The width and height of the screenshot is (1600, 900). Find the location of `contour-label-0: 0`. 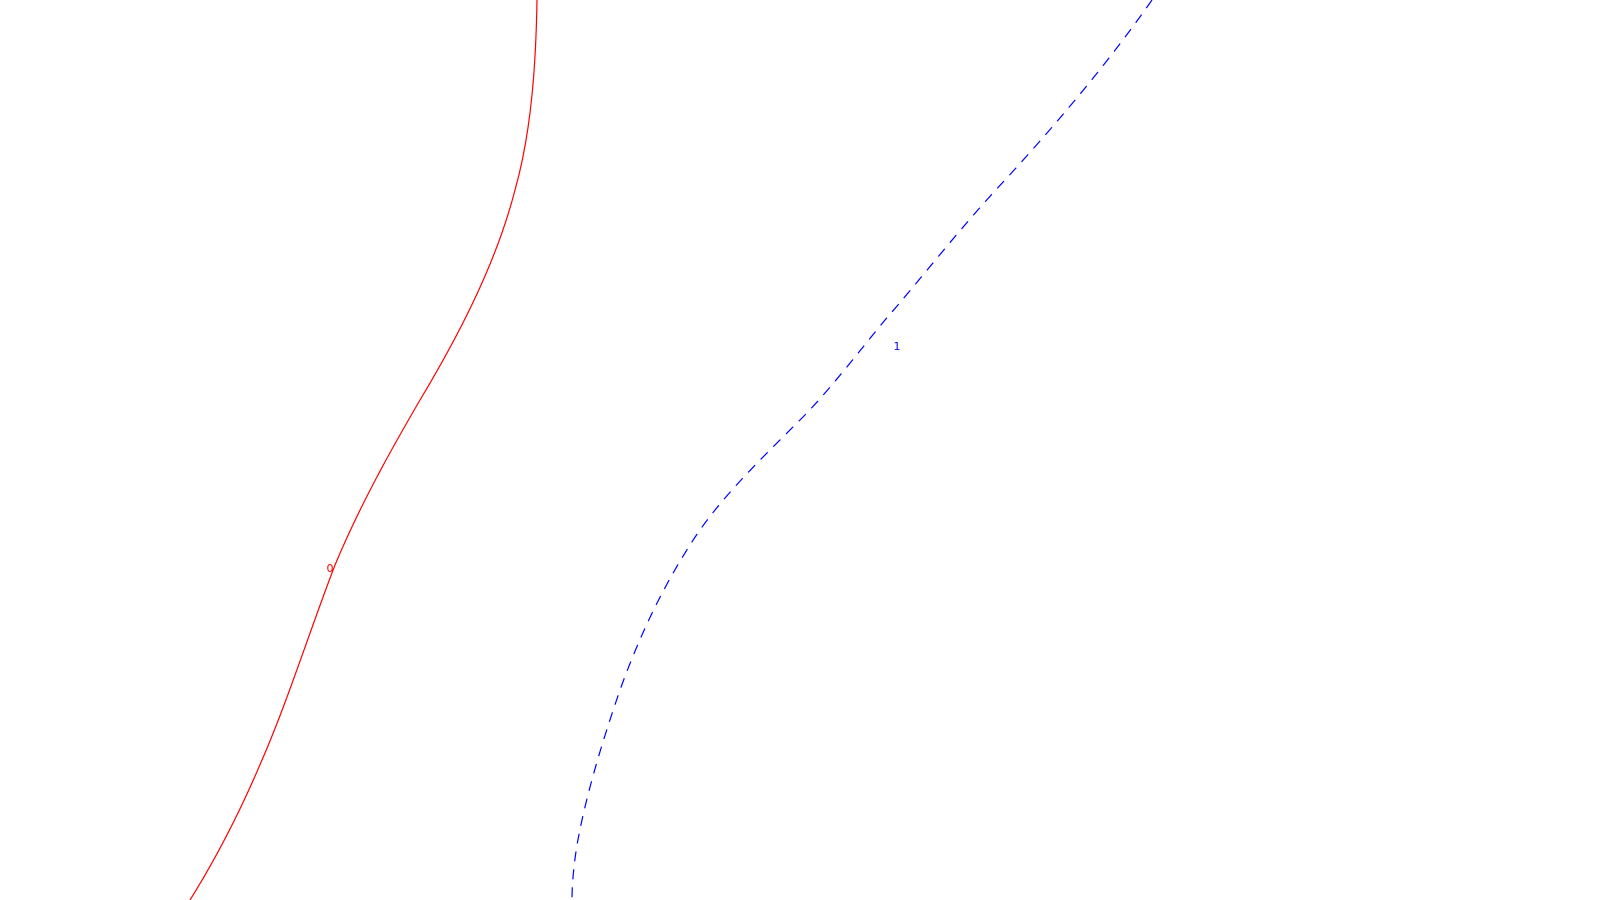

contour-label-0: 0 is located at coordinates (330, 568).